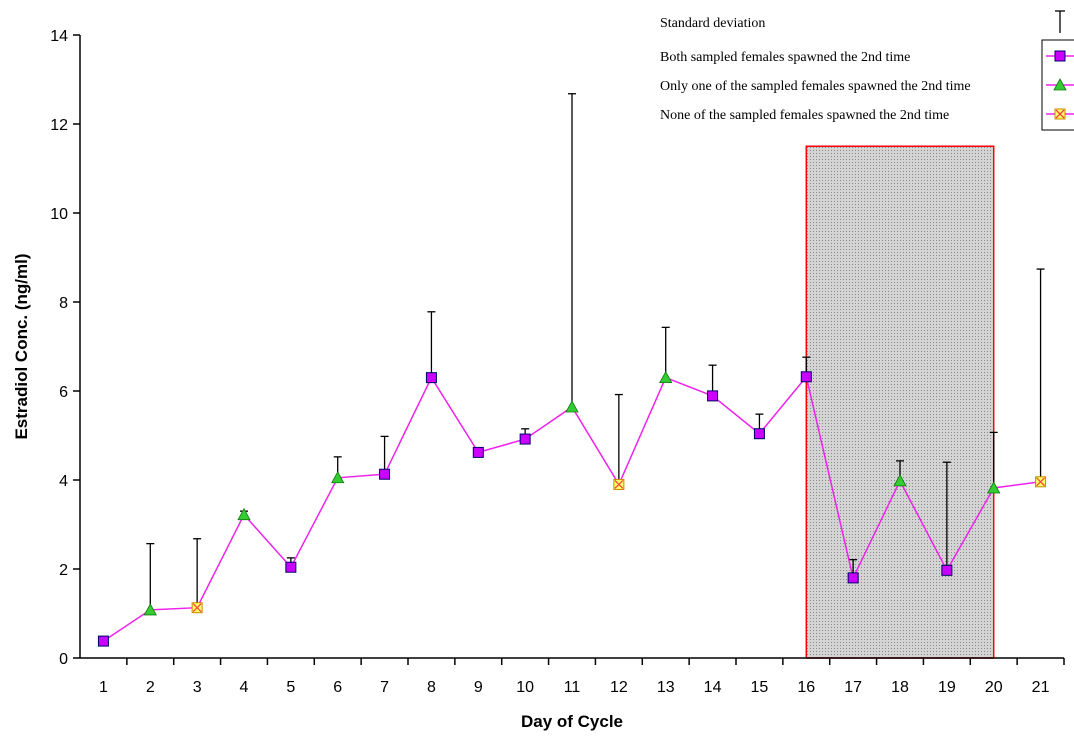 The image size is (1074, 736). Describe the element at coordinates (947, 687) in the screenshot. I see `x-tick-label: 19` at that location.